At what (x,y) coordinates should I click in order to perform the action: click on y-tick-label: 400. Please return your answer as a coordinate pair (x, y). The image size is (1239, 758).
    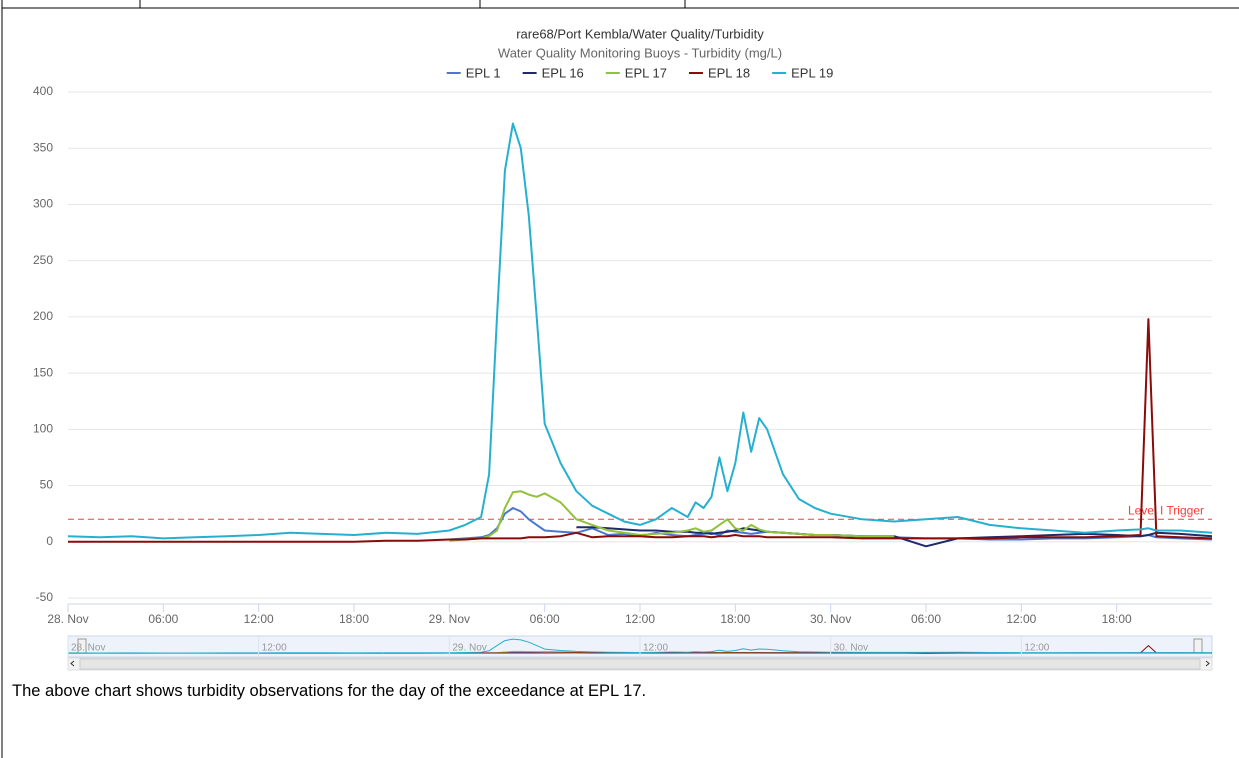
    Looking at the image, I should click on (43, 91).